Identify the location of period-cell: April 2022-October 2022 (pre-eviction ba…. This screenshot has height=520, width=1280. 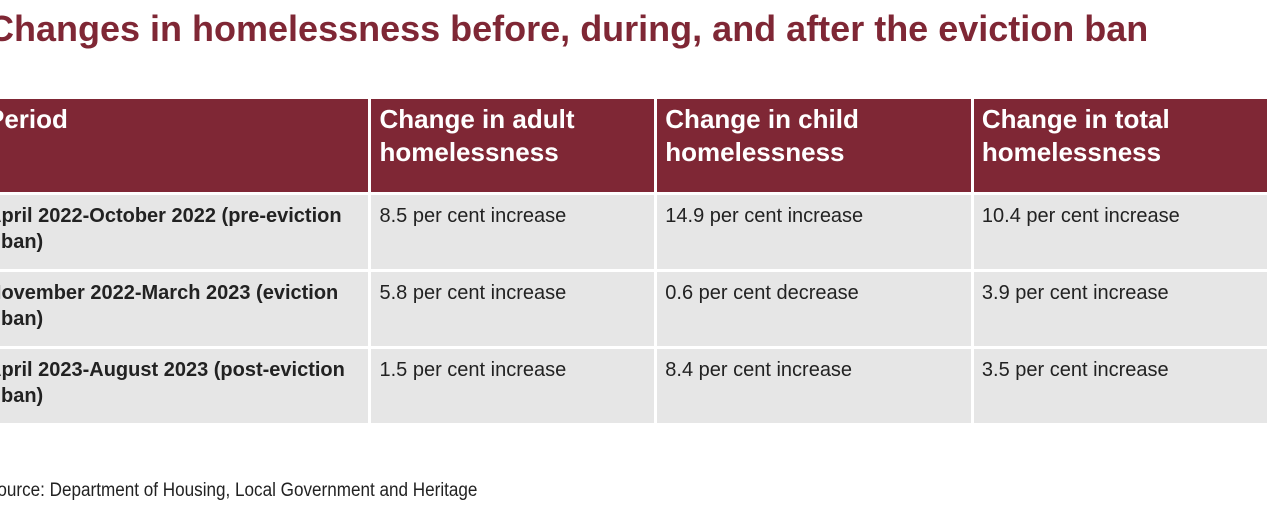
(184, 232).